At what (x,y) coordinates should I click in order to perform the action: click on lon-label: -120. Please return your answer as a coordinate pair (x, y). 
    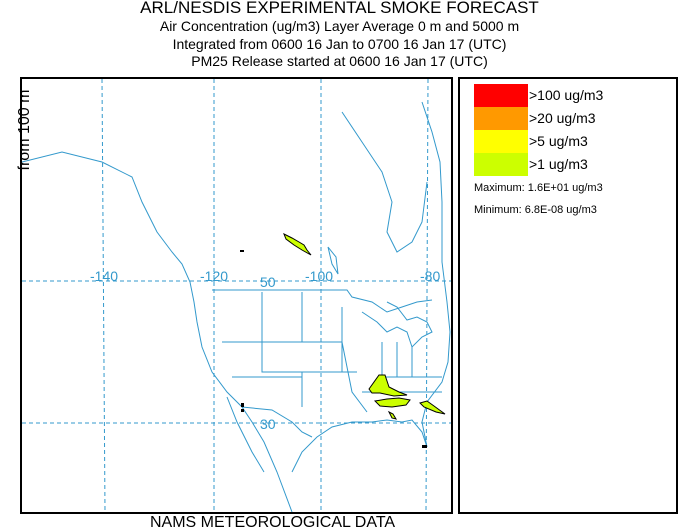
    Looking at the image, I should click on (214, 276).